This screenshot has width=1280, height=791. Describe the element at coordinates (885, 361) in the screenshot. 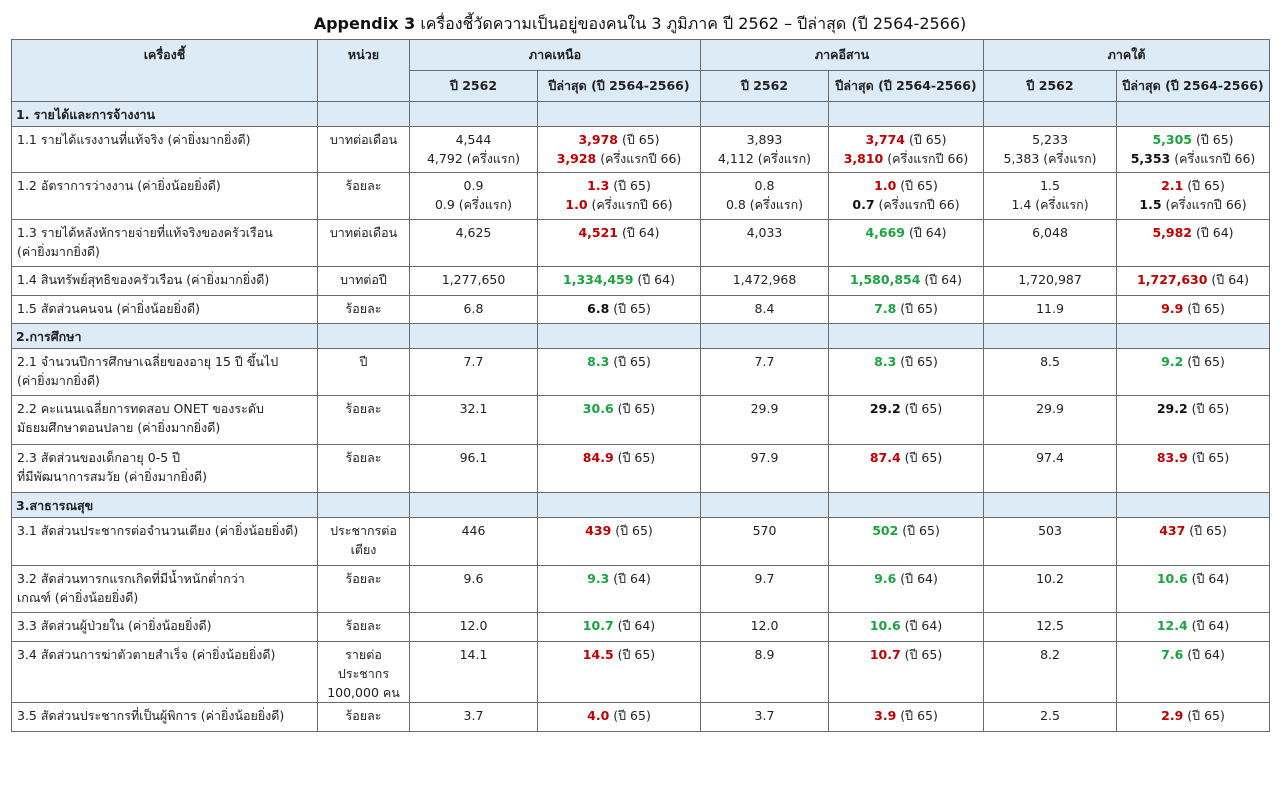

I see `latest-value: 8.3` at that location.